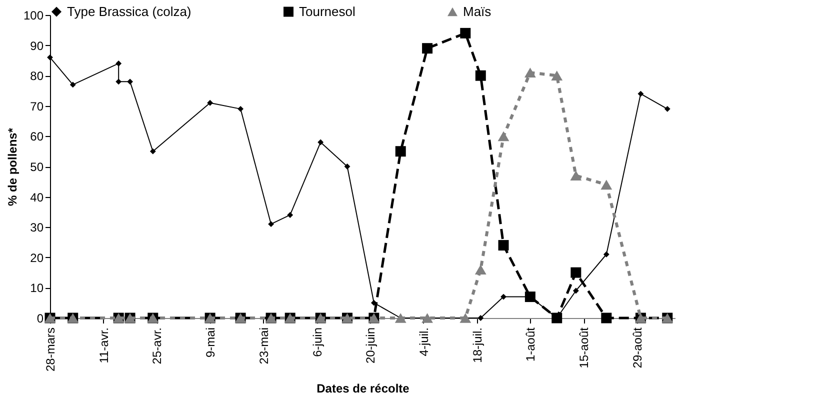  I want to click on legend-label: Tournesol, so click(327, 11).